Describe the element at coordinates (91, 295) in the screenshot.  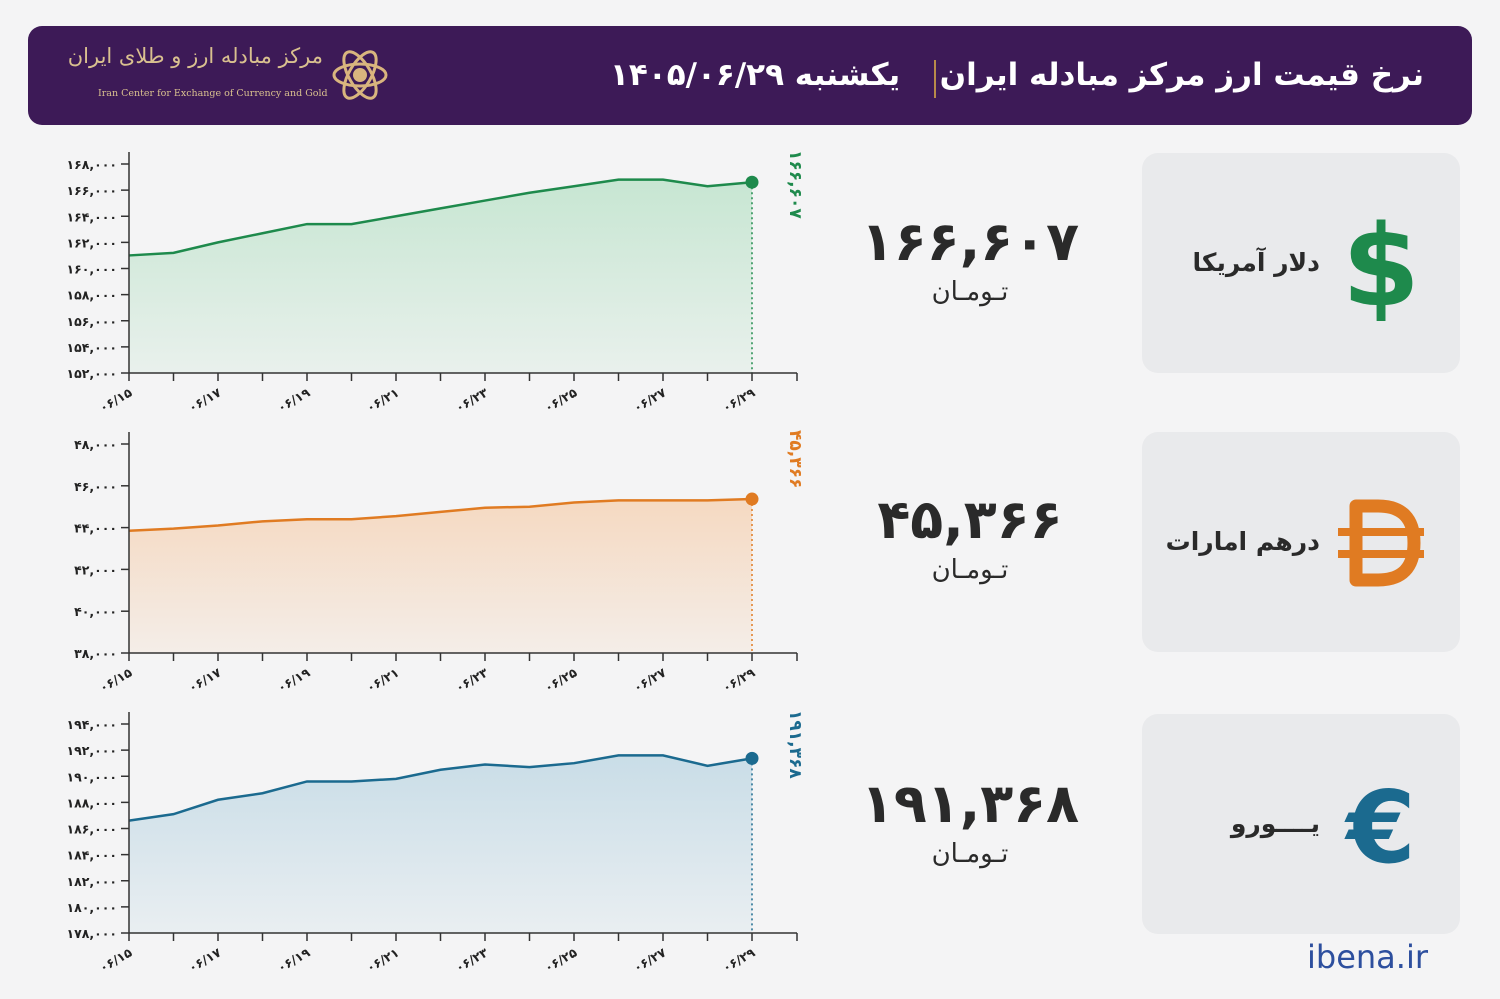
I see `y-tick-label: ۱۵۸,۰۰۰` at that location.